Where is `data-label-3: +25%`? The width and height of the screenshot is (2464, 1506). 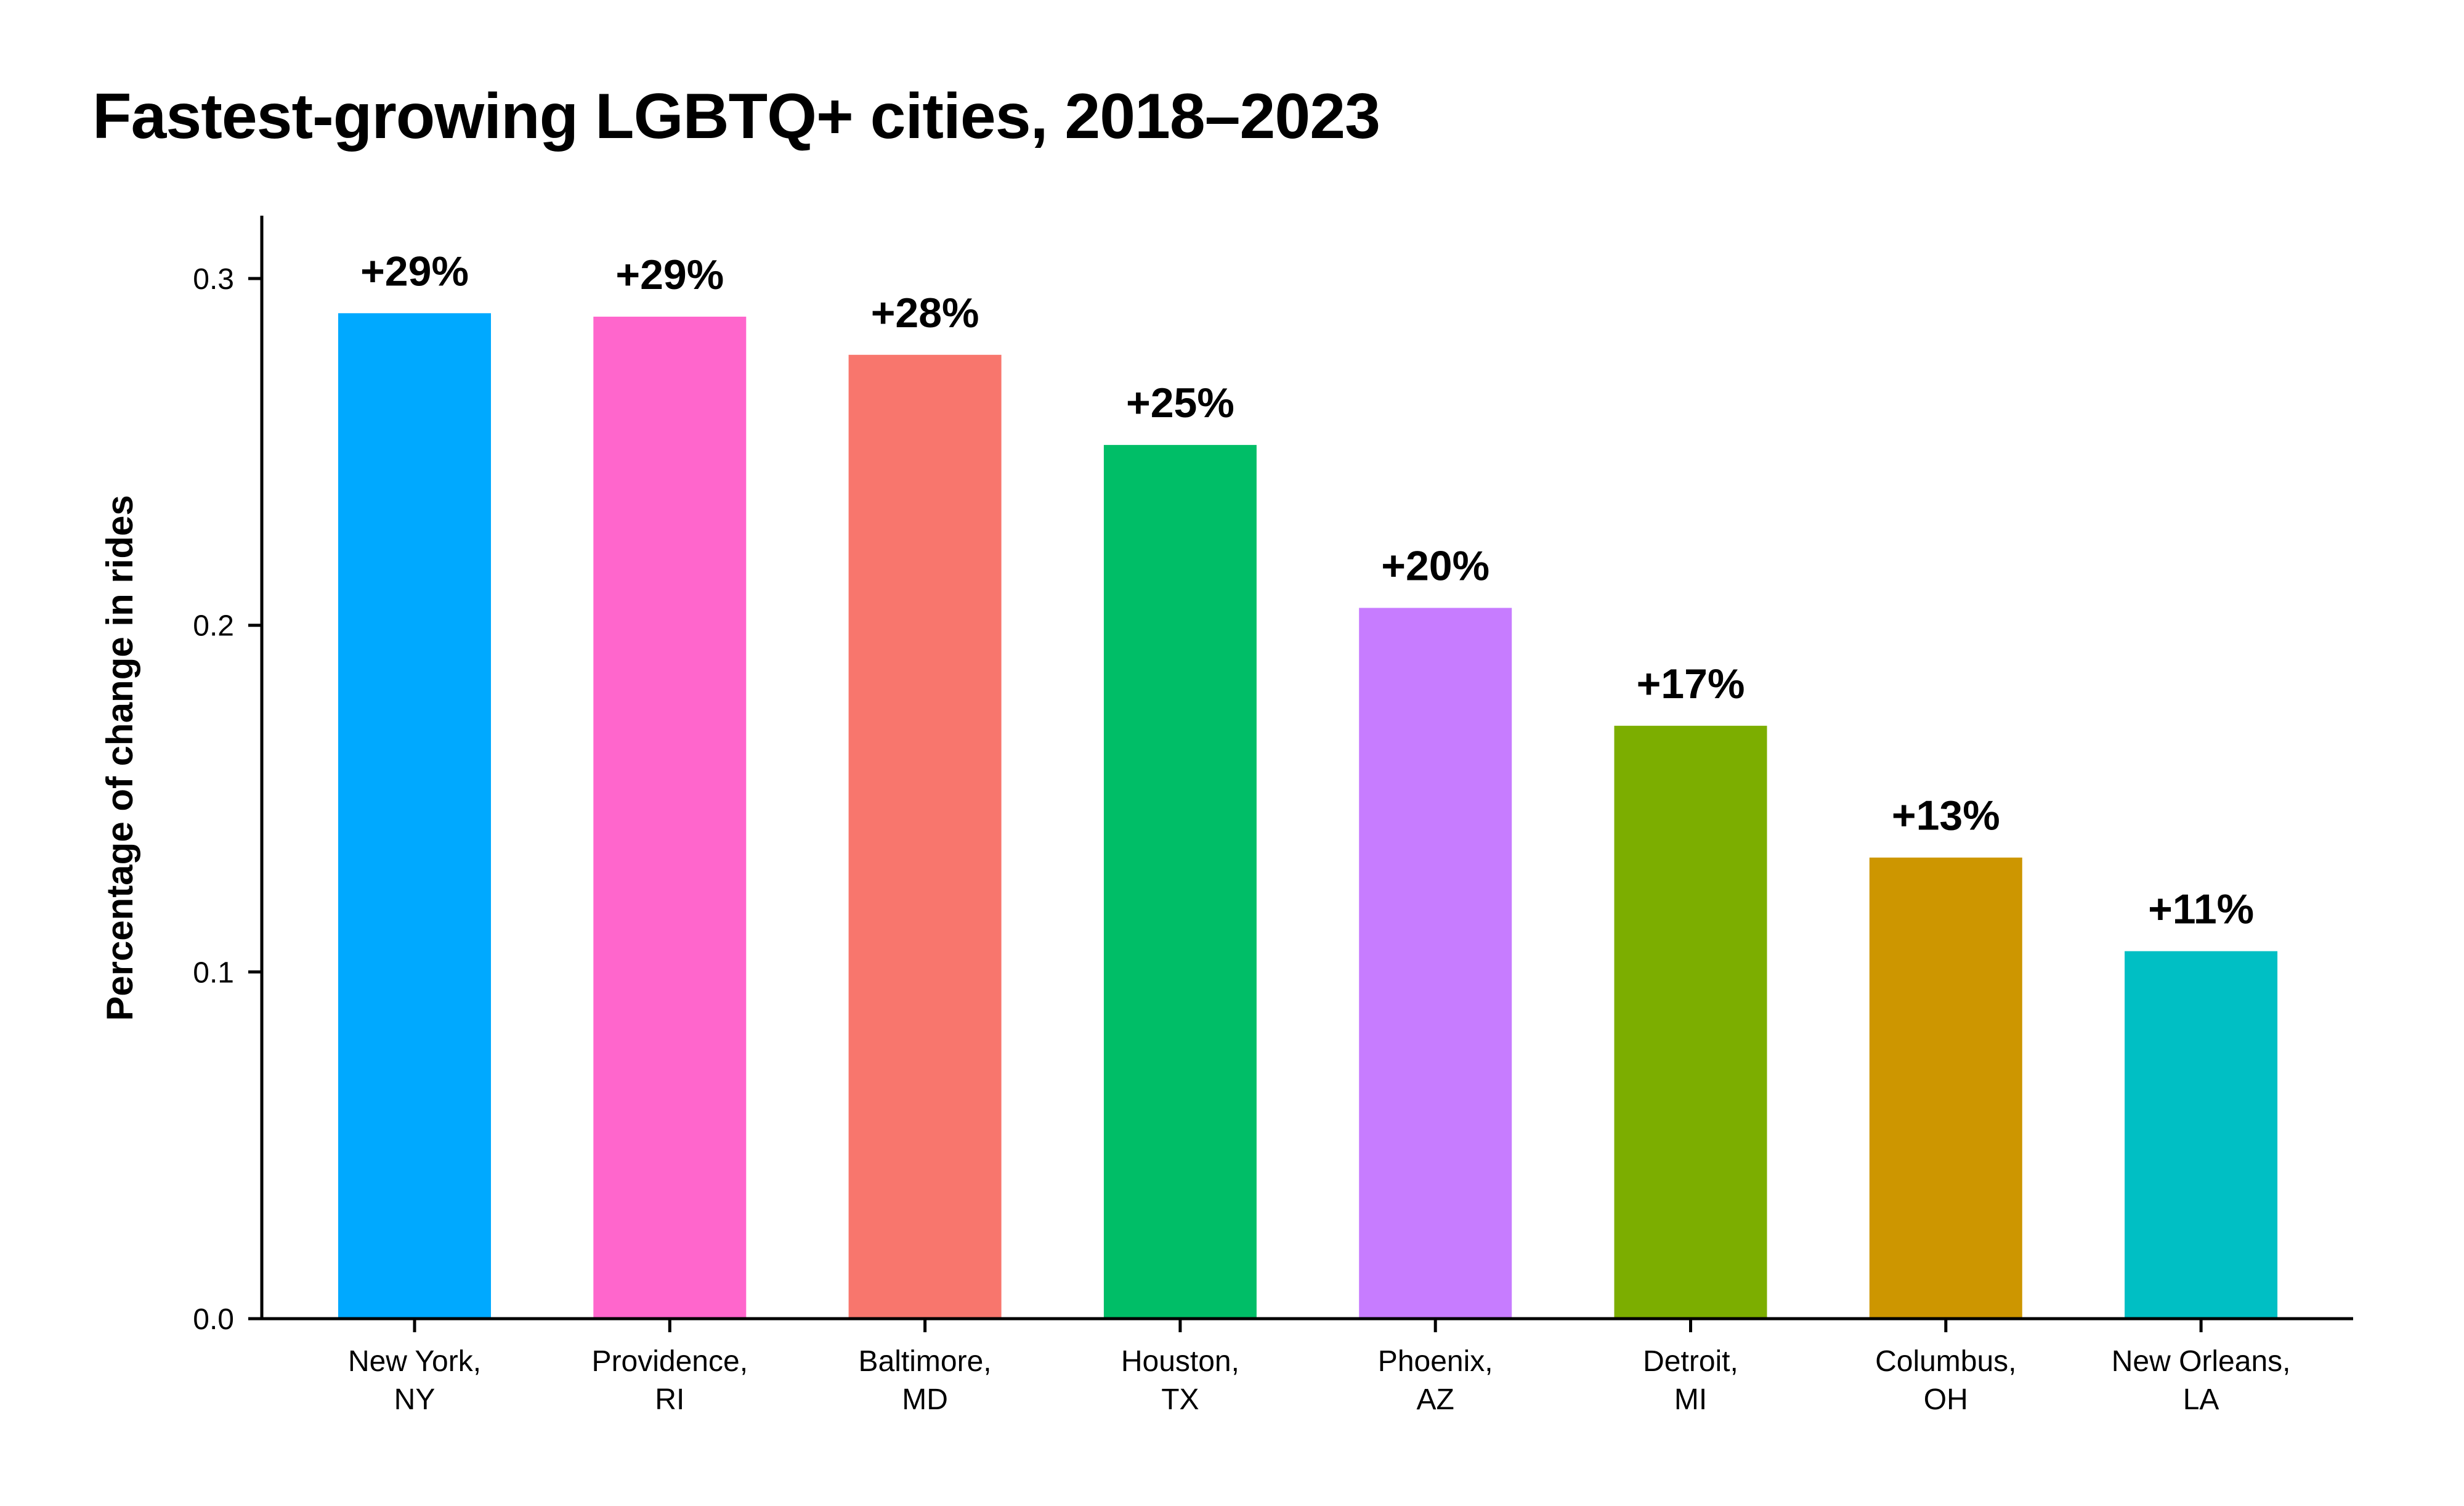
data-label-3: +25% is located at coordinates (1180, 403).